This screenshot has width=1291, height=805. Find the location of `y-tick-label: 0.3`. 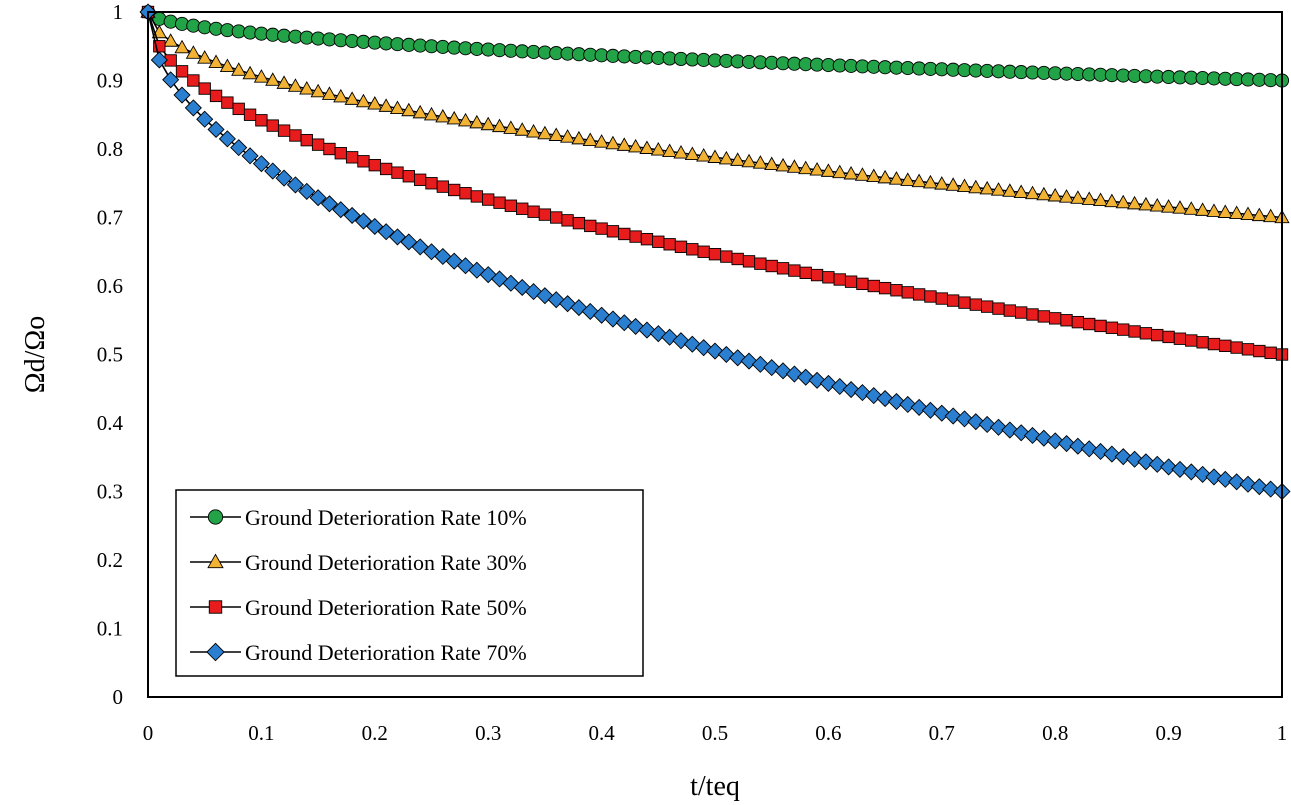

y-tick-label: 0.3 is located at coordinates (110, 492).